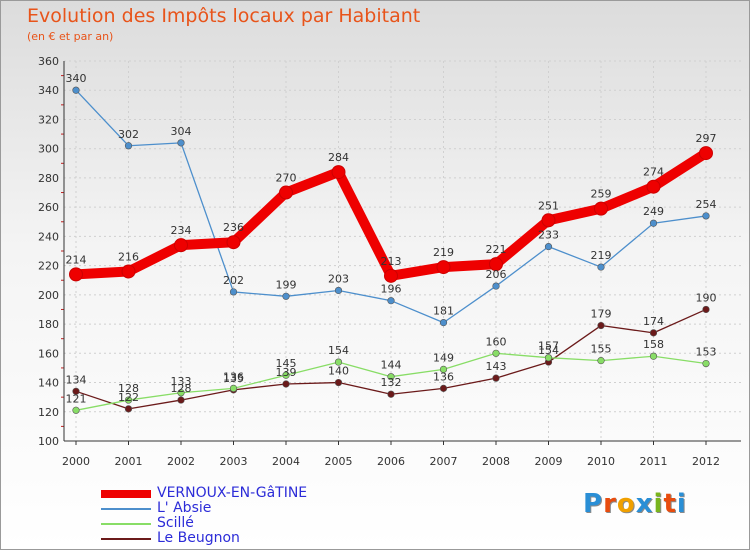 This screenshot has width=750, height=550. I want to click on legend-label-scille: Scillé, so click(175, 523).